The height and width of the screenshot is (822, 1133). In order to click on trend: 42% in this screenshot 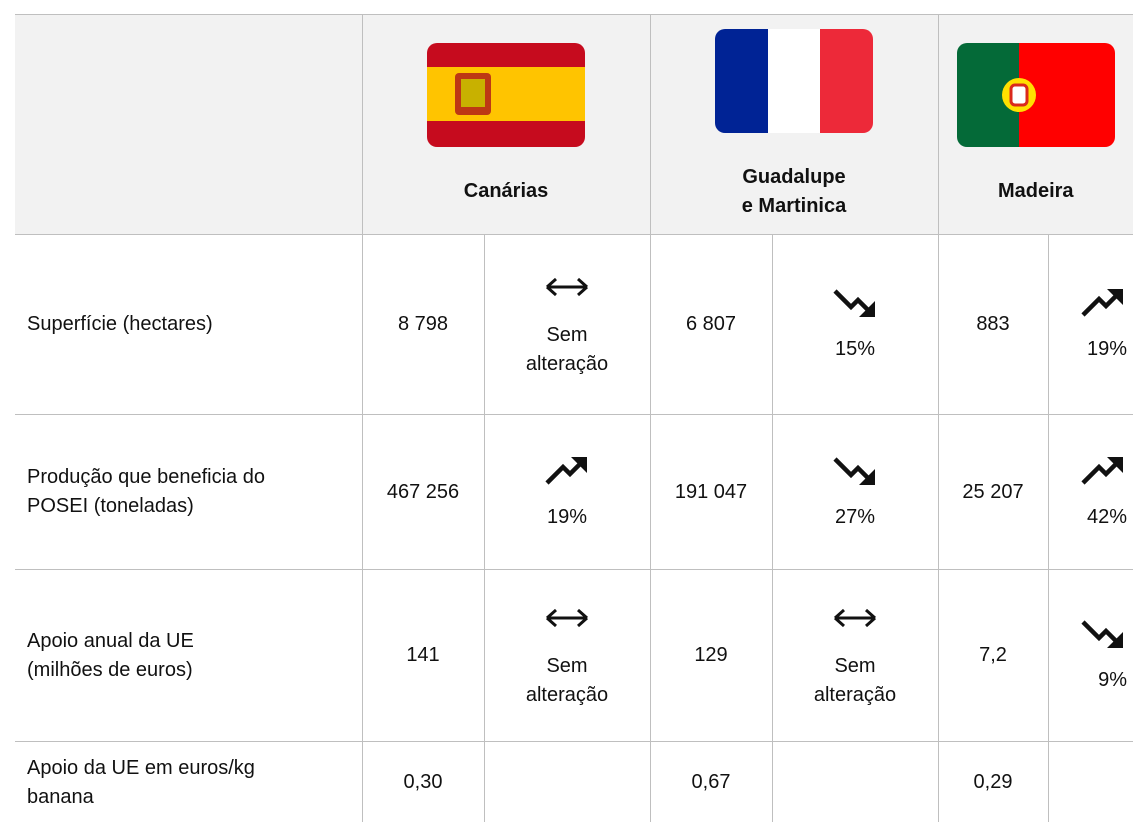, I will do `click(1090, 492)`.